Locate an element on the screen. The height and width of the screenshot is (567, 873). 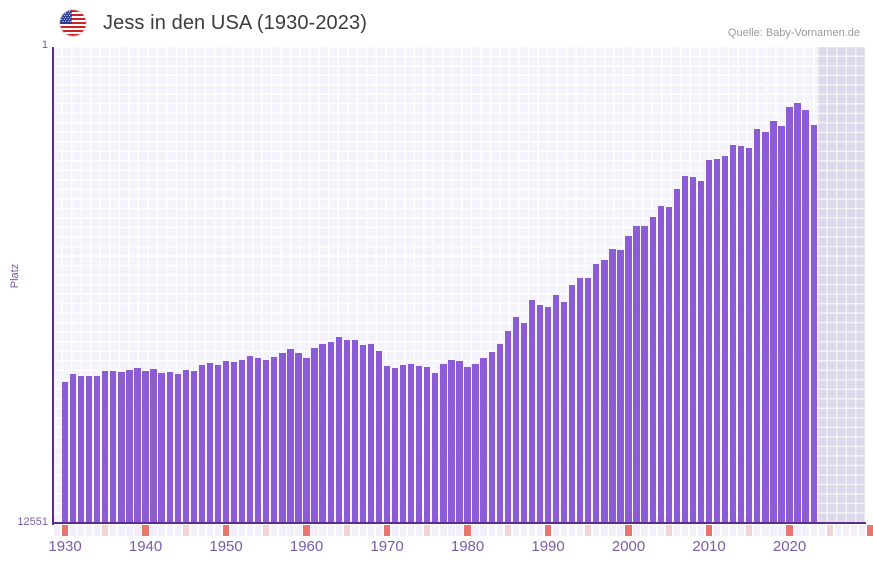
x-axis-tick-label: 2010 is located at coordinates (709, 546).